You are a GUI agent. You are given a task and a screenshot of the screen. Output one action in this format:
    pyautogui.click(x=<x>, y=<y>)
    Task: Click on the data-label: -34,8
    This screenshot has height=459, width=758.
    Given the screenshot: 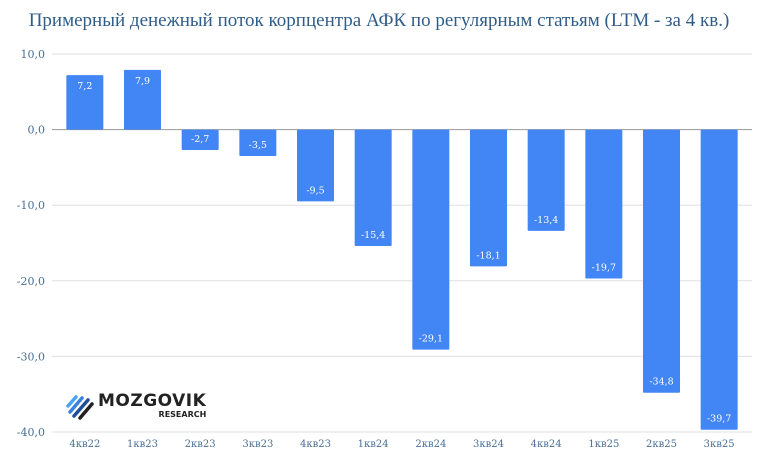 What is the action you would take?
    pyautogui.click(x=661, y=382)
    